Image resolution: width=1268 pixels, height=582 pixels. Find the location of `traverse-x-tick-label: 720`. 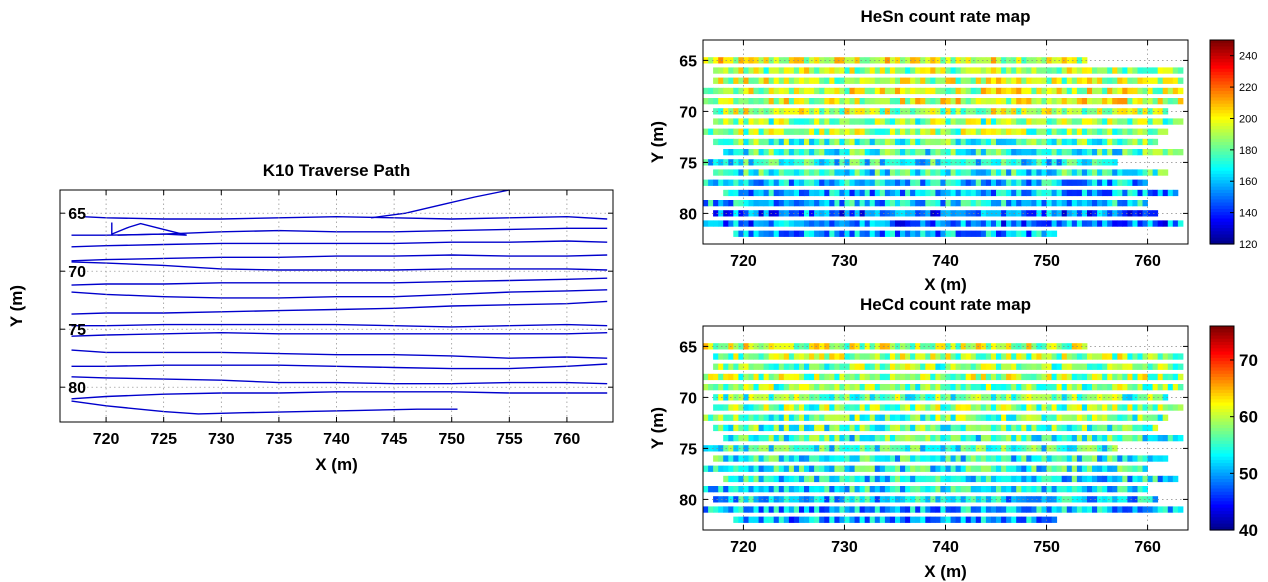

traverse-x-tick-label: 720 is located at coordinates (106, 439).